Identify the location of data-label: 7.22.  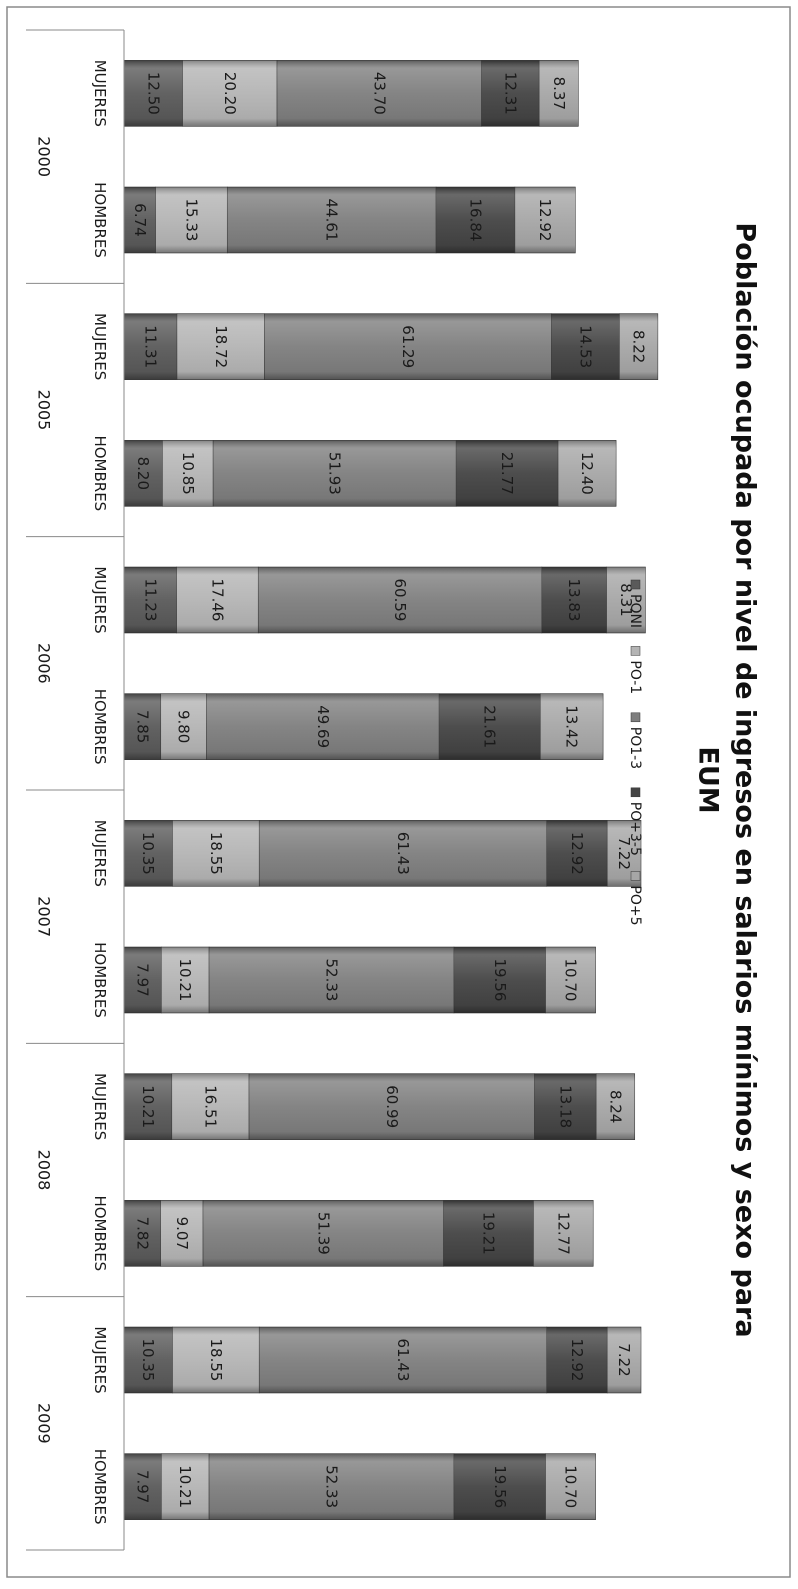
(624, 853).